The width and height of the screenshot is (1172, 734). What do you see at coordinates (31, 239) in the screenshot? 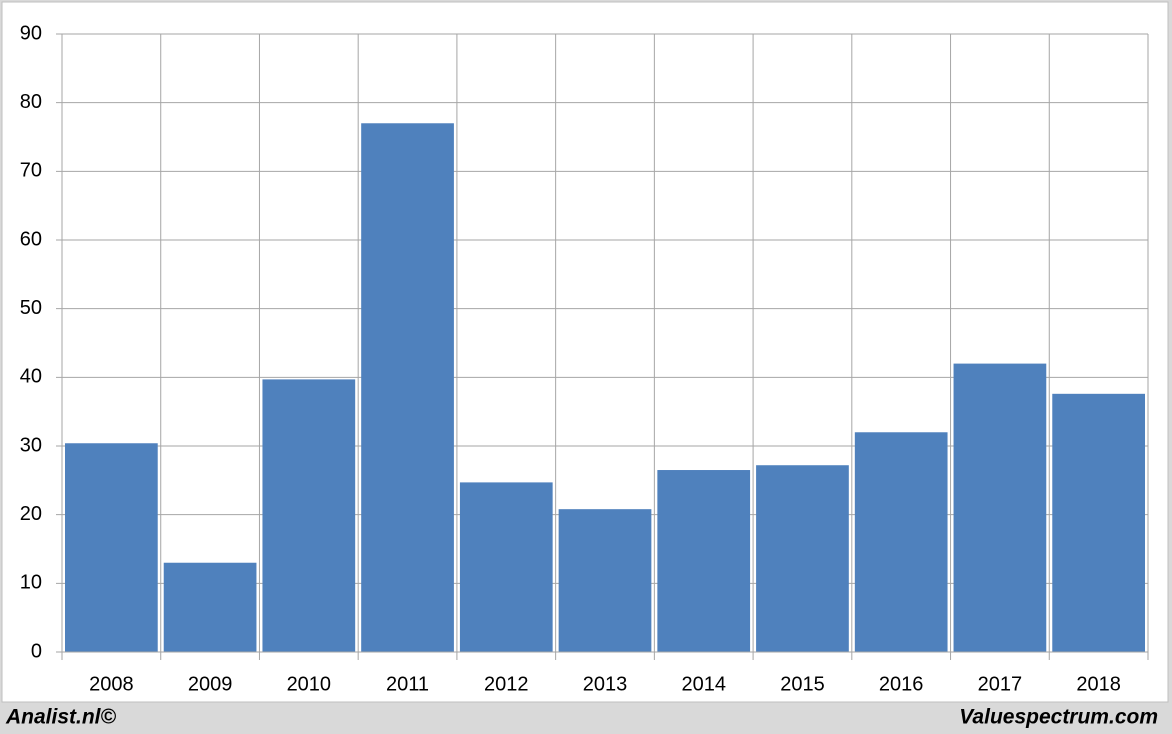
I see `y-tick-label: 60` at bounding box center [31, 239].